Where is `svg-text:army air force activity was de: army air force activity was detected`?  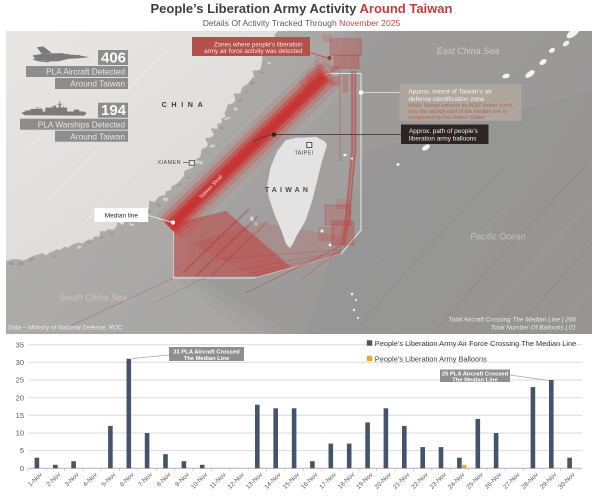 svg-text:army air force activity was de: army air force activity was detected is located at coordinates (253, 51).